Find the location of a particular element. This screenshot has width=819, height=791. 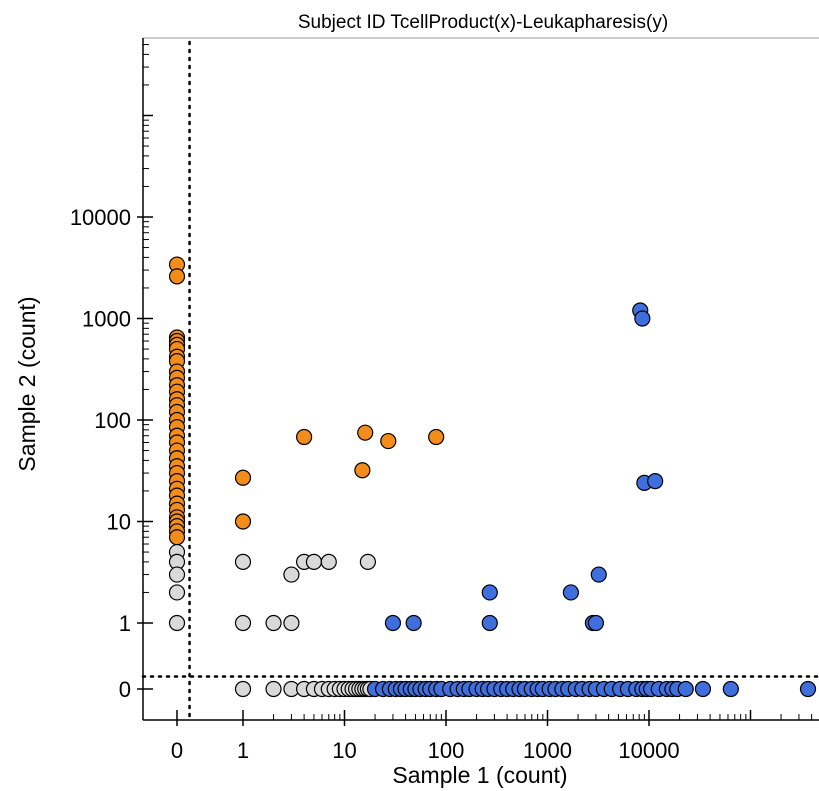

x-tick-labels: 0 1 10 100 1000 10000 is located at coordinates (425, 750).